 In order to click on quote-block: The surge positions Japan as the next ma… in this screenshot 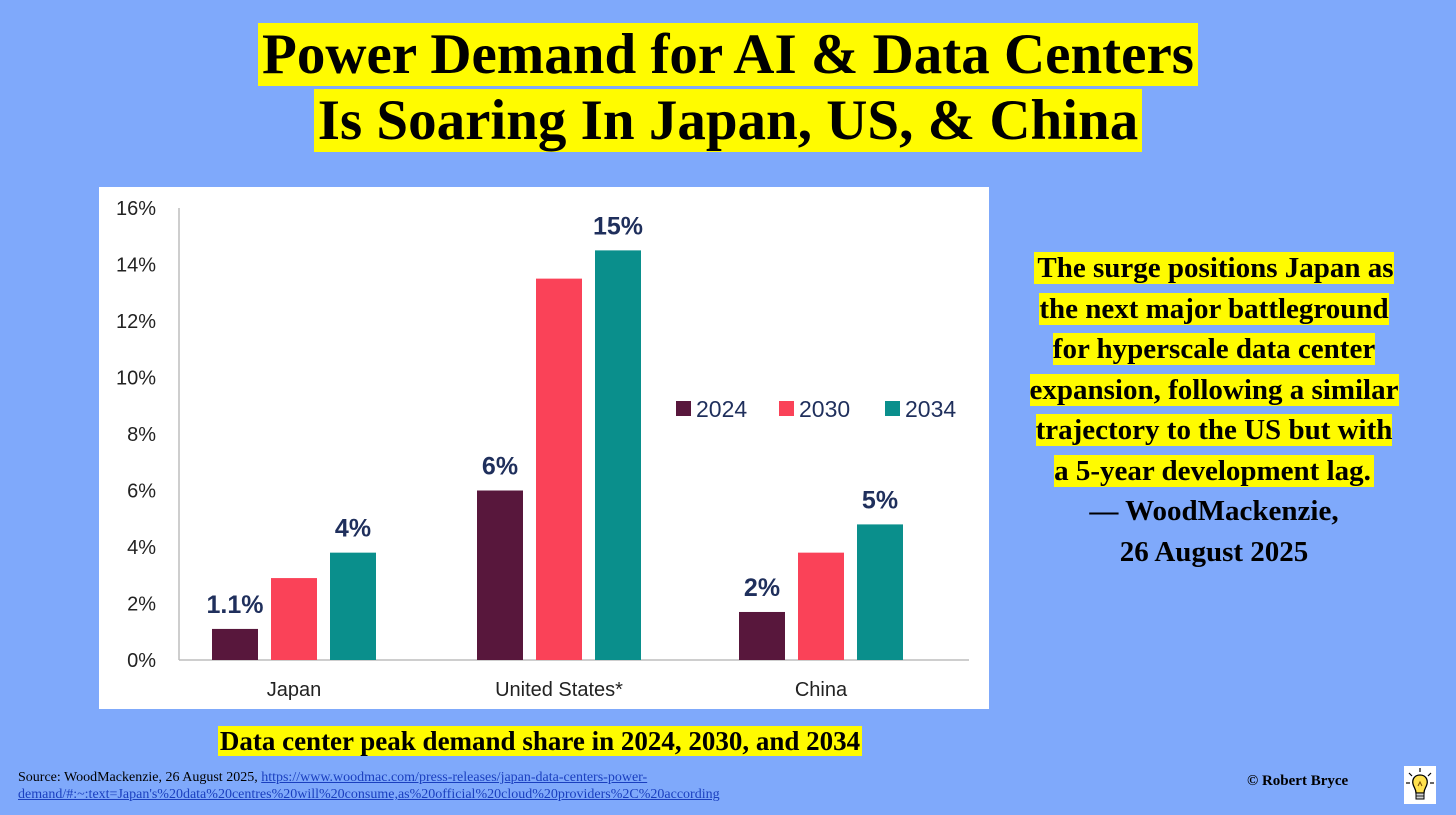, I will do `click(1214, 410)`.